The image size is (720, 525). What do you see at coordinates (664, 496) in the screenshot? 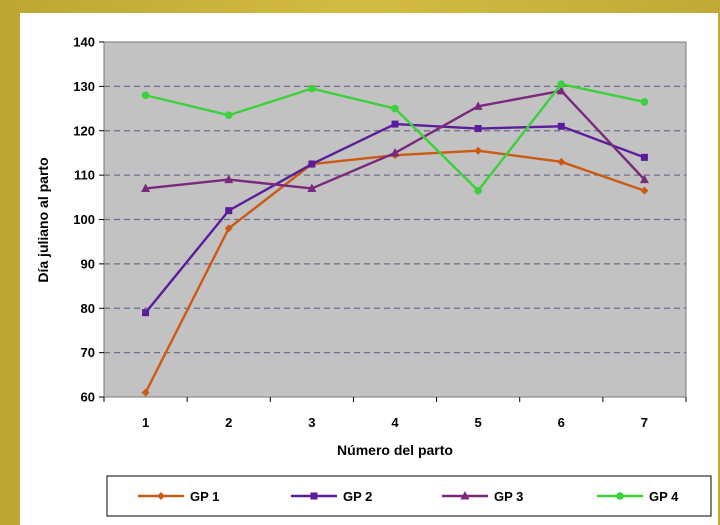
I see `legend-label: GP 4` at bounding box center [664, 496].